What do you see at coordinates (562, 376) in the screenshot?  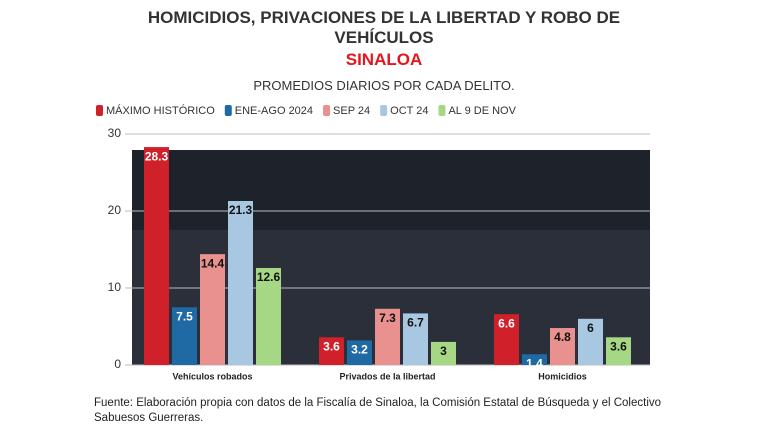 I see `x-tick-label: Homicidios` at bounding box center [562, 376].